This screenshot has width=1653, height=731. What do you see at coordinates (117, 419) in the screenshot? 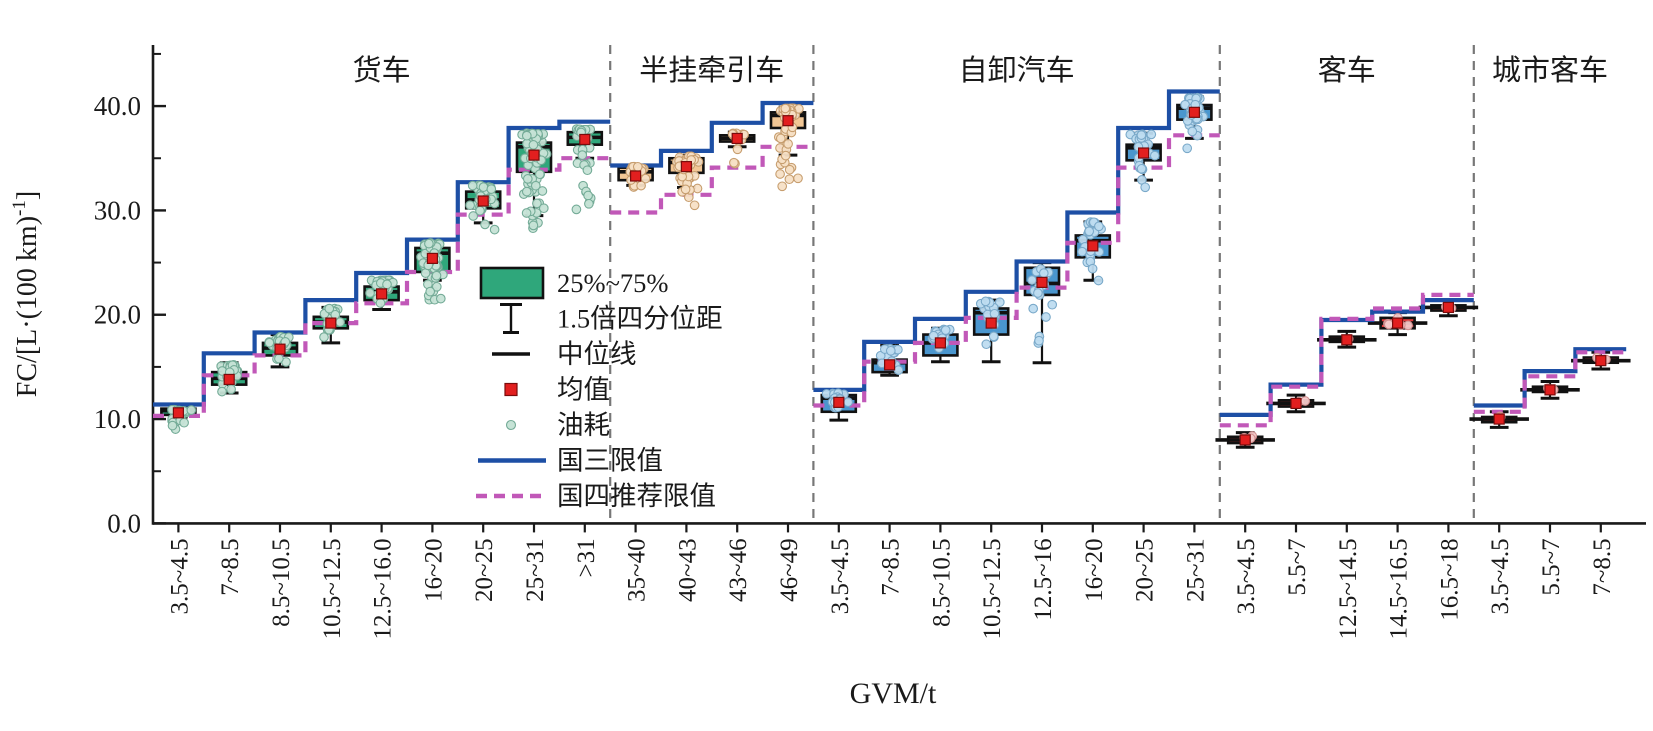
I see `y-tick-label: 10.0` at bounding box center [117, 419].